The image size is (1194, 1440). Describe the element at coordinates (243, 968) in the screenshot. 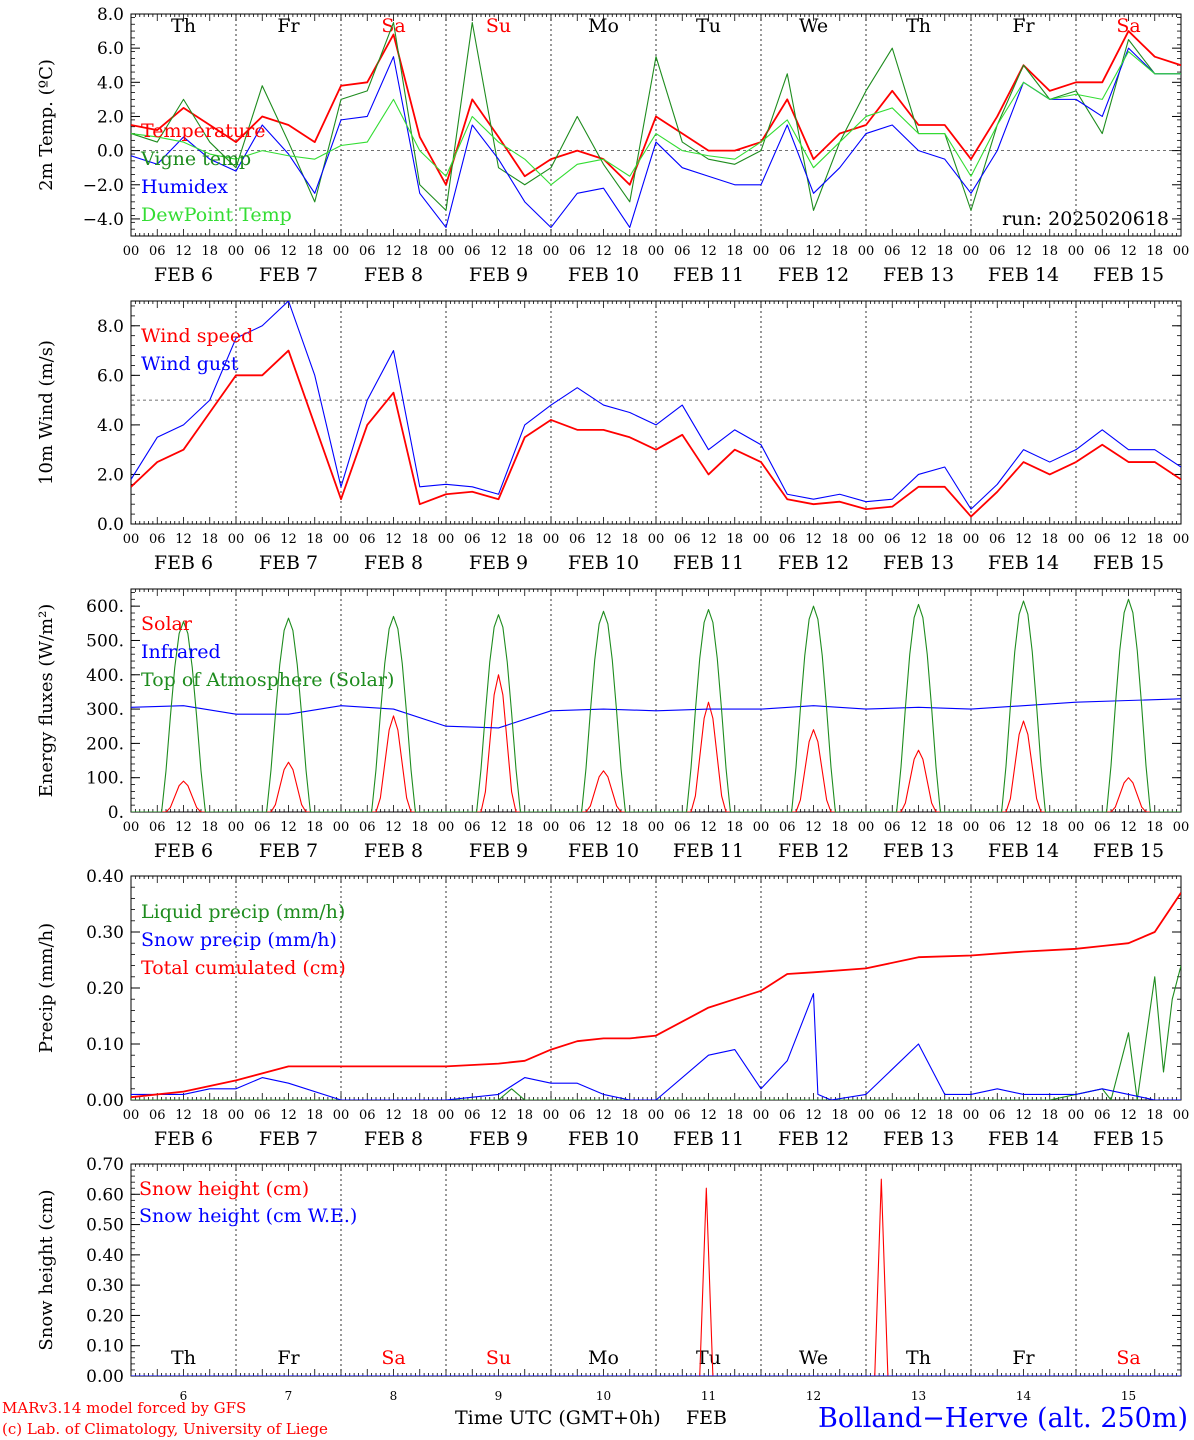

I see `legend-entry: Total cumulated (cm)` at that location.